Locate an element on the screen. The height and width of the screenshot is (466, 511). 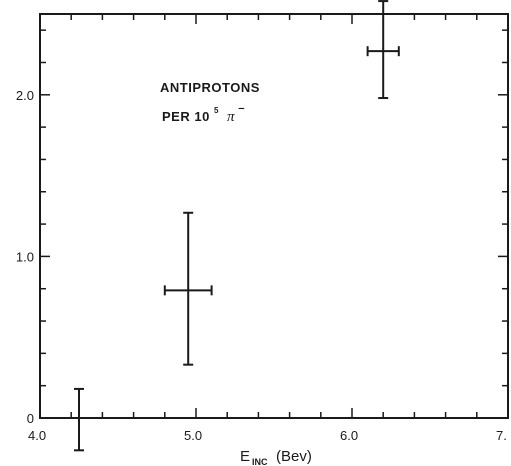
annotation-line2-sup: 5 is located at coordinates (216, 110).